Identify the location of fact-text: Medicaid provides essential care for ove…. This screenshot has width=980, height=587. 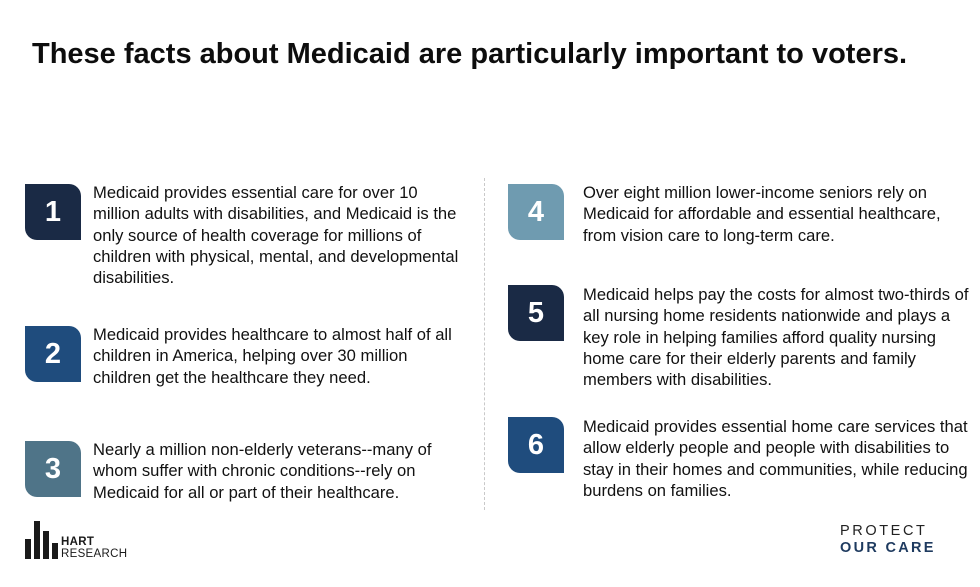
(276, 235).